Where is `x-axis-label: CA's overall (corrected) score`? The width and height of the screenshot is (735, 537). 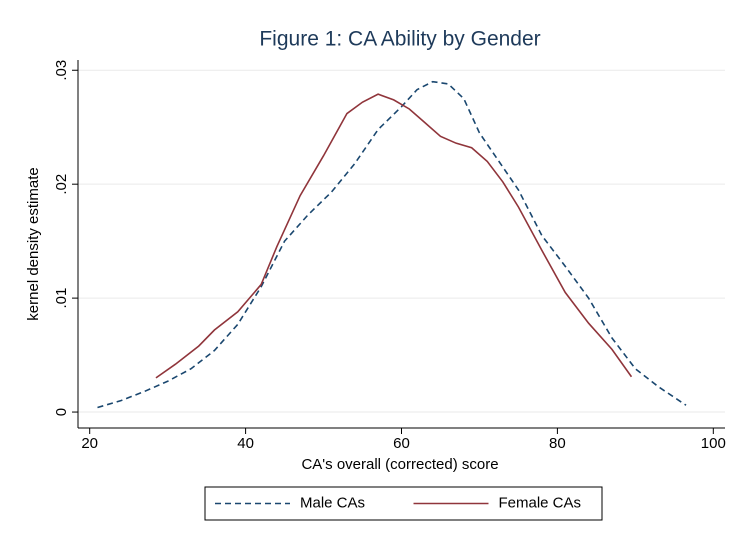
x-axis-label: CA's overall (corrected) score is located at coordinates (399, 464).